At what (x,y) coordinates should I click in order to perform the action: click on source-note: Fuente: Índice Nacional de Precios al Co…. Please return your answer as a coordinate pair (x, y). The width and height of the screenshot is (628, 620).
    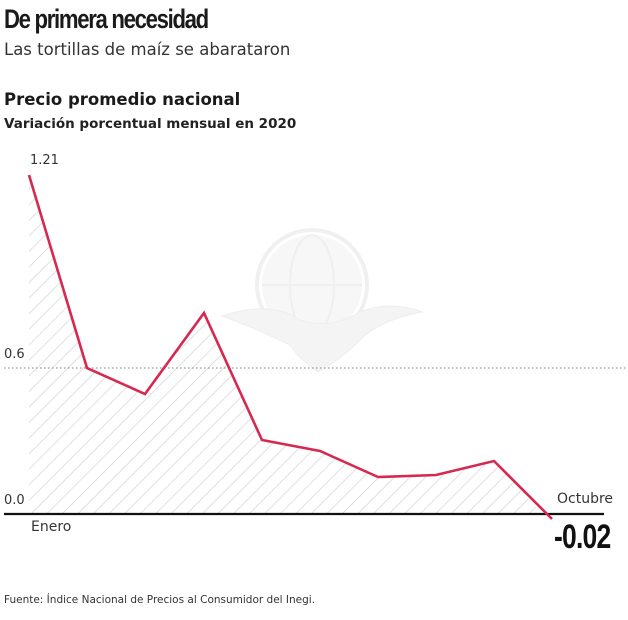
    Looking at the image, I should click on (160, 600).